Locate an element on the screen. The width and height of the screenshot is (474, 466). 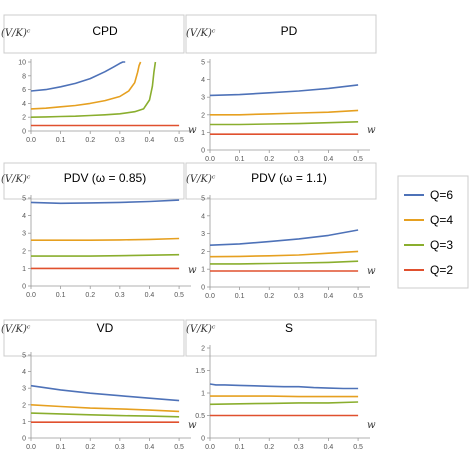
panel-5: VD 0.0 0.1 0.2 0.3 0.4 0.5 0 1 2 3 4 5 (V/K)ᶜ w is located at coordinates (99, 385).